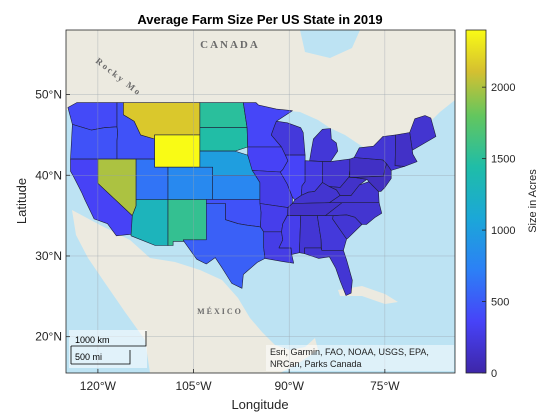  I want to click on state-sd, so click(223, 139).